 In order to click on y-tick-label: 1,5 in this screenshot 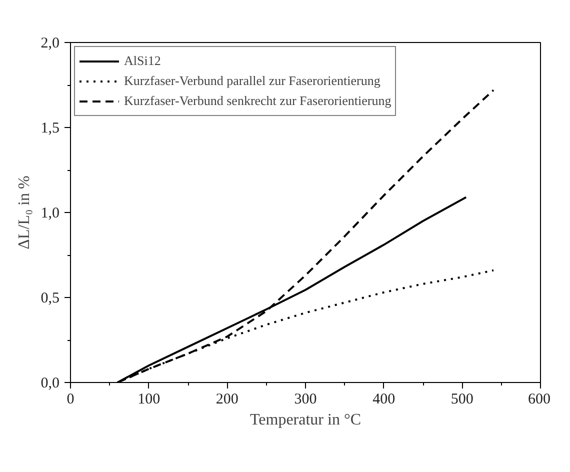, I will do `click(50, 128)`.